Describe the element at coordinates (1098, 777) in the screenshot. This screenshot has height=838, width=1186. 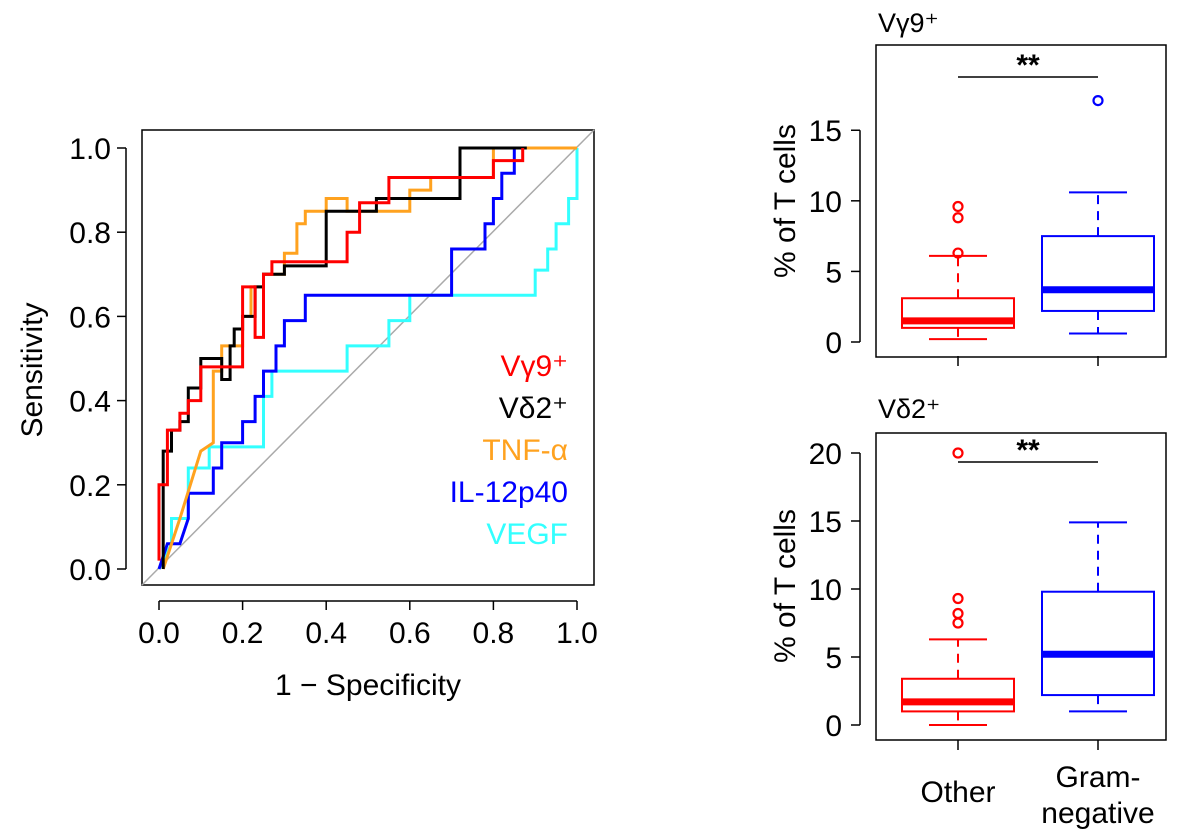
I see `category-label-gram-negative: Gram-` at that location.